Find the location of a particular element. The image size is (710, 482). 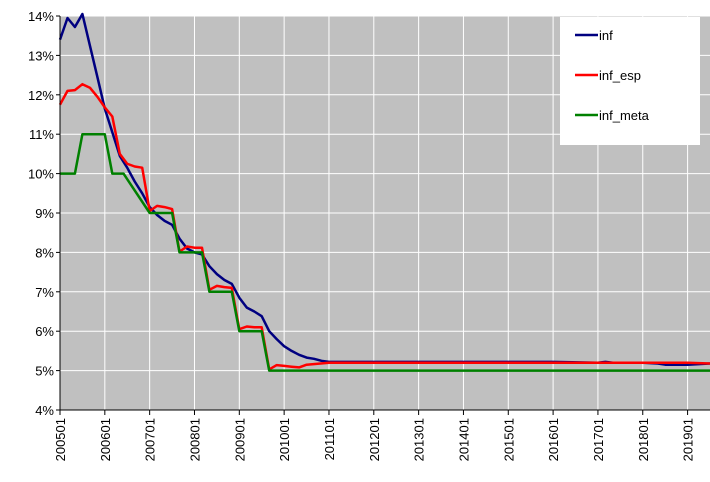

y-tick-labels: 4% 5% 6% 7% 8% 9% 10% 11% 12% 13% 14% is located at coordinates (44, 213).